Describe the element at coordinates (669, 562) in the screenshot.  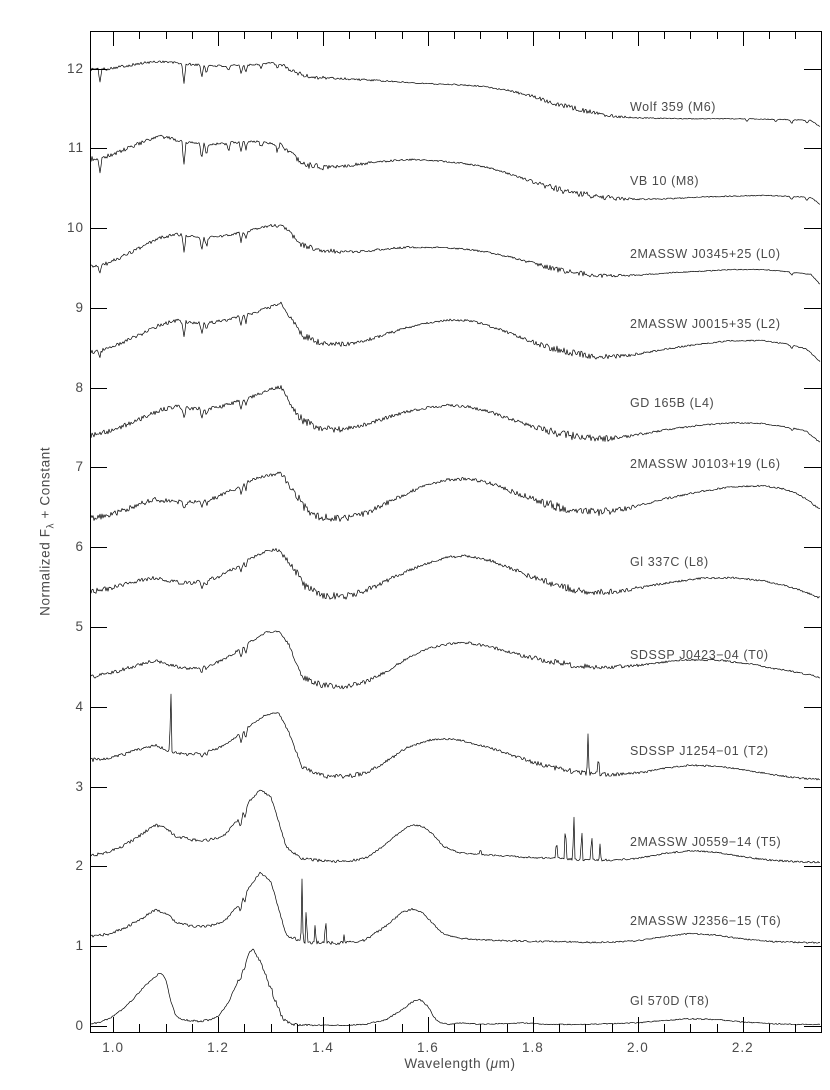
I see `spectrum-label-l8: Gl 337C (L8)` at that location.